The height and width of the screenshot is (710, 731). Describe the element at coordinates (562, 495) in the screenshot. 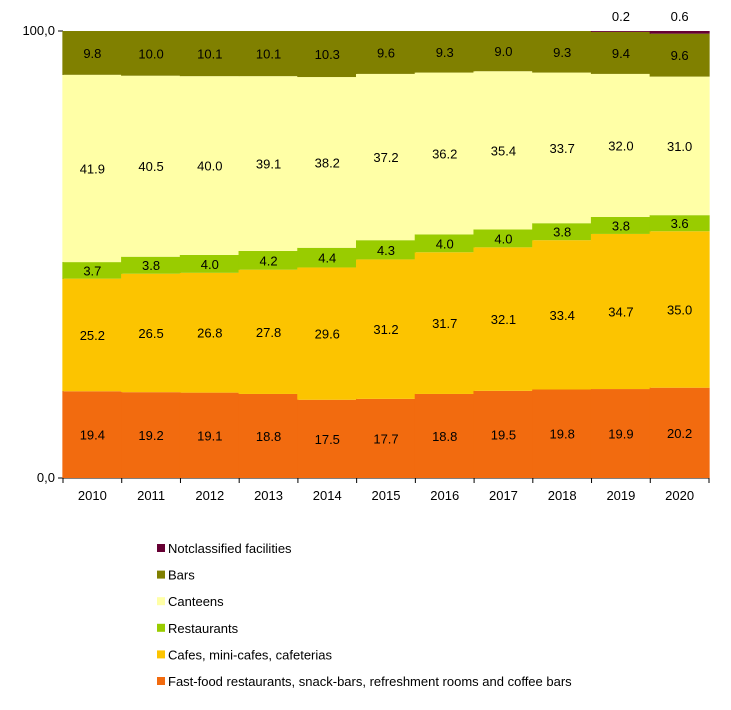

I see `x-tick-label: 2018` at that location.